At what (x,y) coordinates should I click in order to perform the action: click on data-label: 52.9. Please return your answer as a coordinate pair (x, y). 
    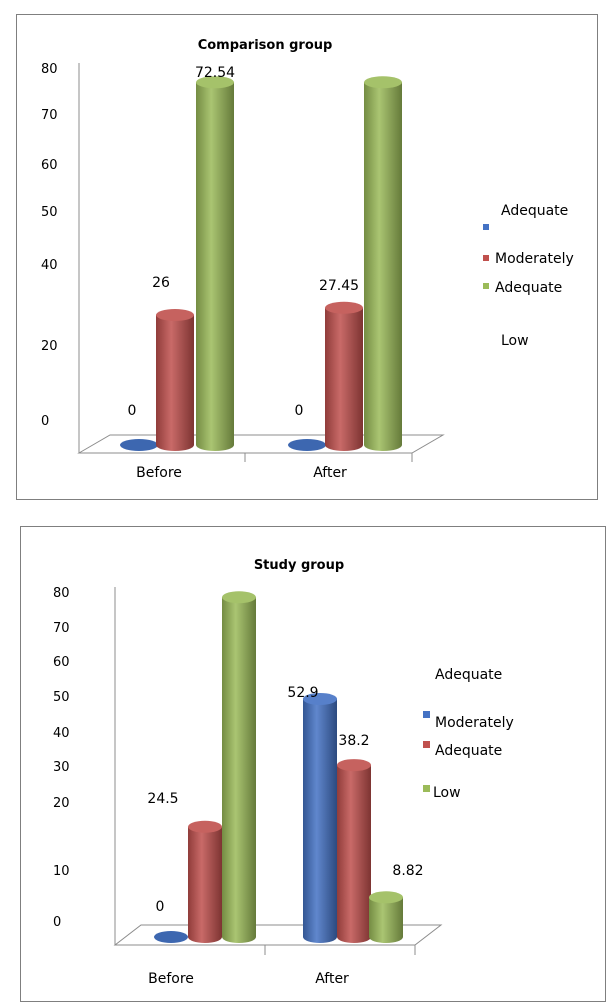
    Looking at the image, I should click on (302, 693).